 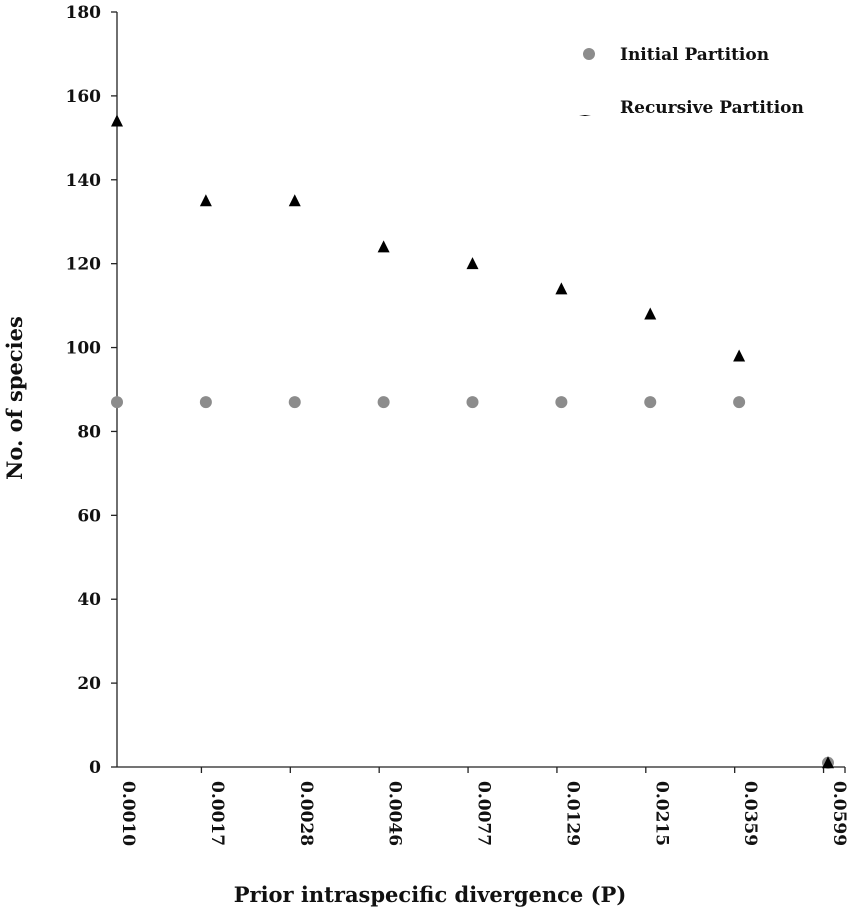 I want to click on y-tick-label: 0, so click(x=95, y=768).